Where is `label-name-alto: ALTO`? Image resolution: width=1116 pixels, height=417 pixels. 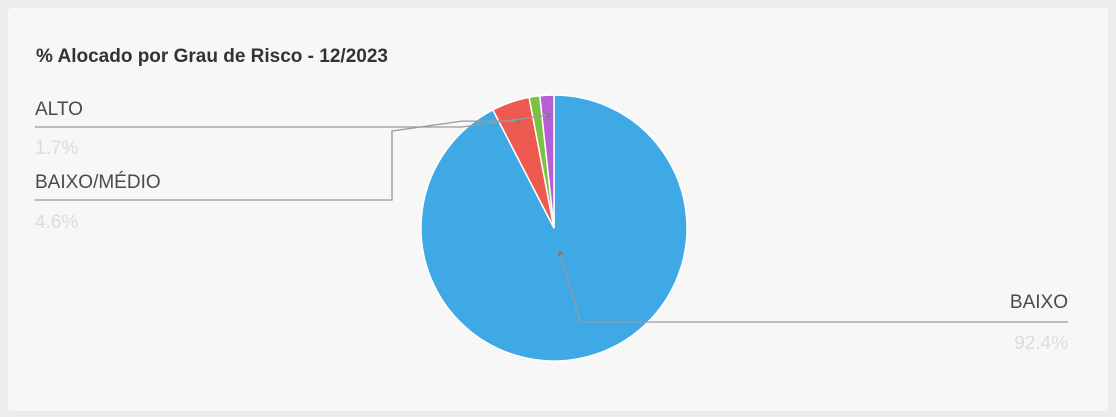 label-name-alto: ALTO is located at coordinates (59, 109).